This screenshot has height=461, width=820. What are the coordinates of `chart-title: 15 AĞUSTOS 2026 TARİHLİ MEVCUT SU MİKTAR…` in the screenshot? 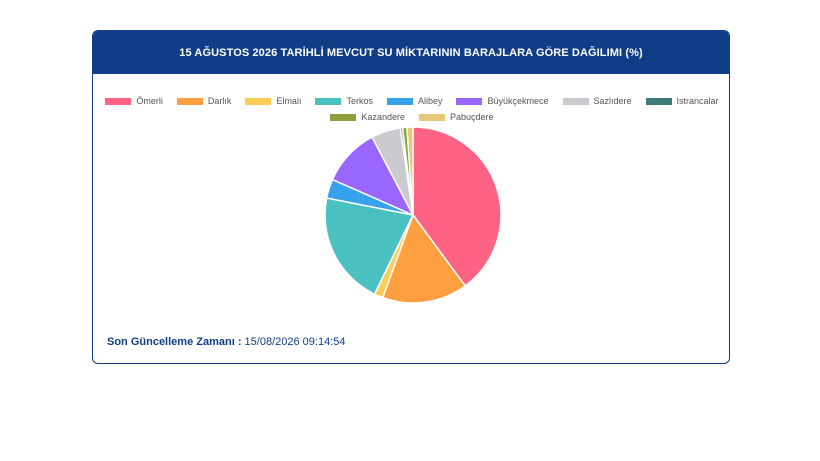 It's located at (411, 52).